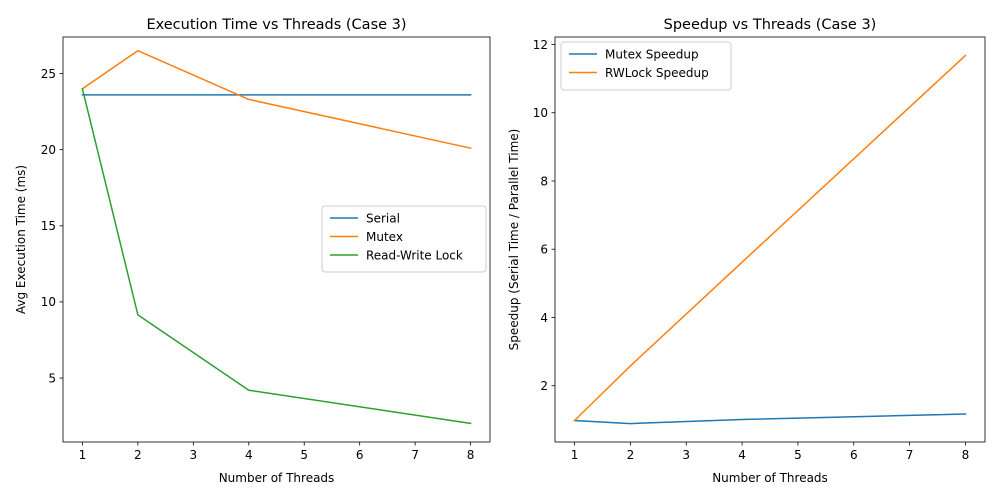  I want to click on chart-2-x-axis-label: Number of Threads, so click(770, 478).